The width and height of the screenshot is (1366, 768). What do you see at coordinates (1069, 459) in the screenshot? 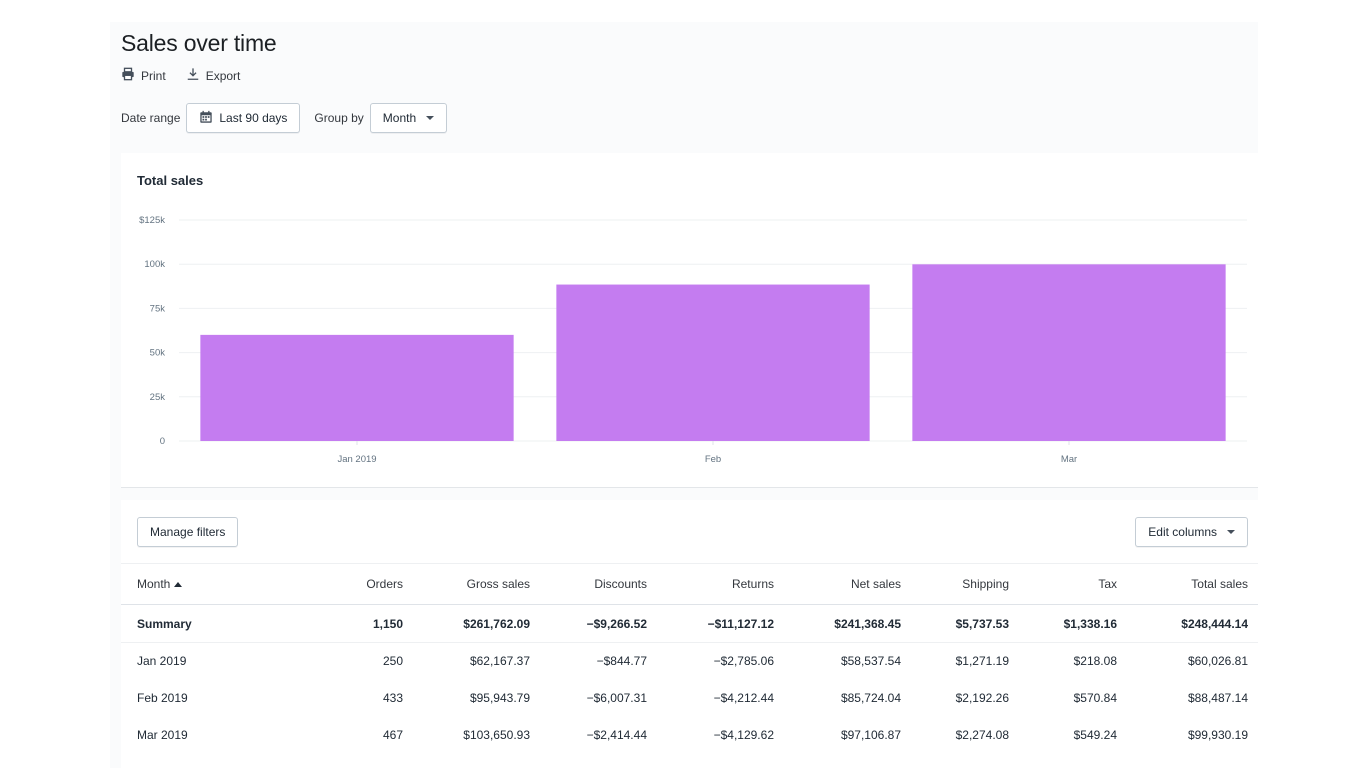
I see `x-tick-label: Mar` at bounding box center [1069, 459].